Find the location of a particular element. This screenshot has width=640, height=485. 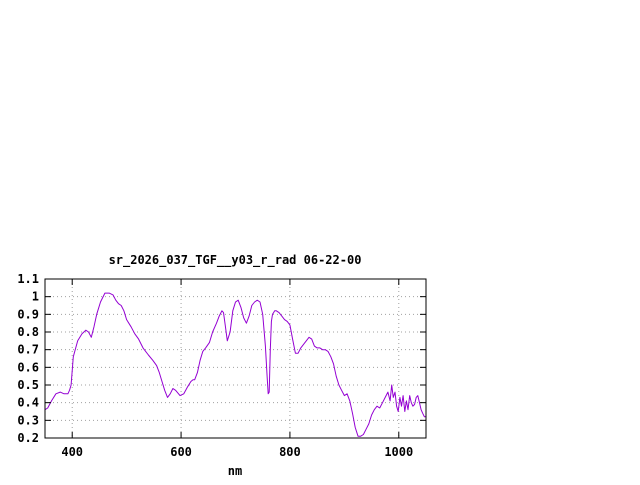

x-tick-label: 400 is located at coordinates (72, 452).